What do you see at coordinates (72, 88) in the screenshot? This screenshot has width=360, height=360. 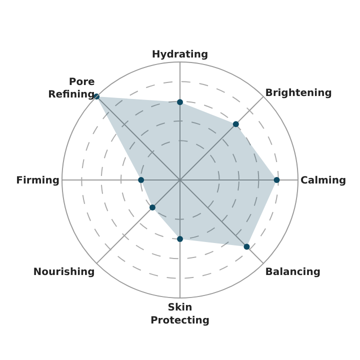 I see `spoke-label: Pore Refining` at bounding box center [72, 88].